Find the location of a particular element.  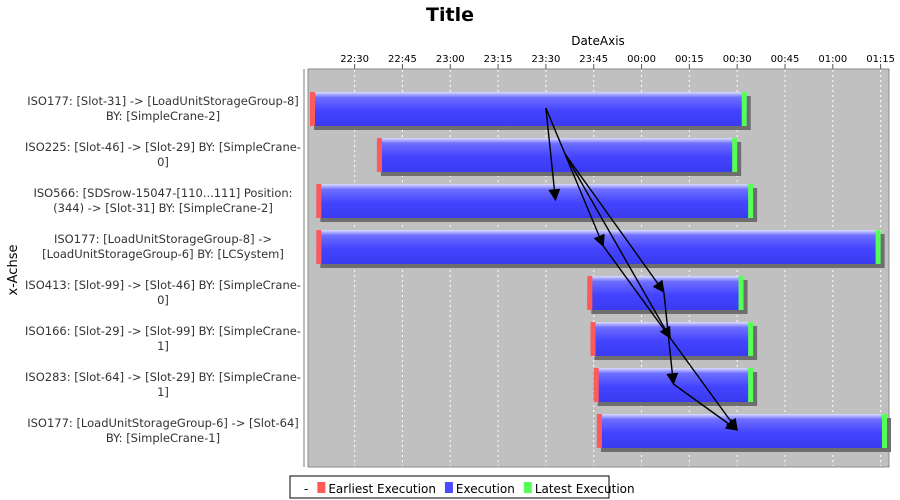

dependency-arrows is located at coordinates (642, 269).